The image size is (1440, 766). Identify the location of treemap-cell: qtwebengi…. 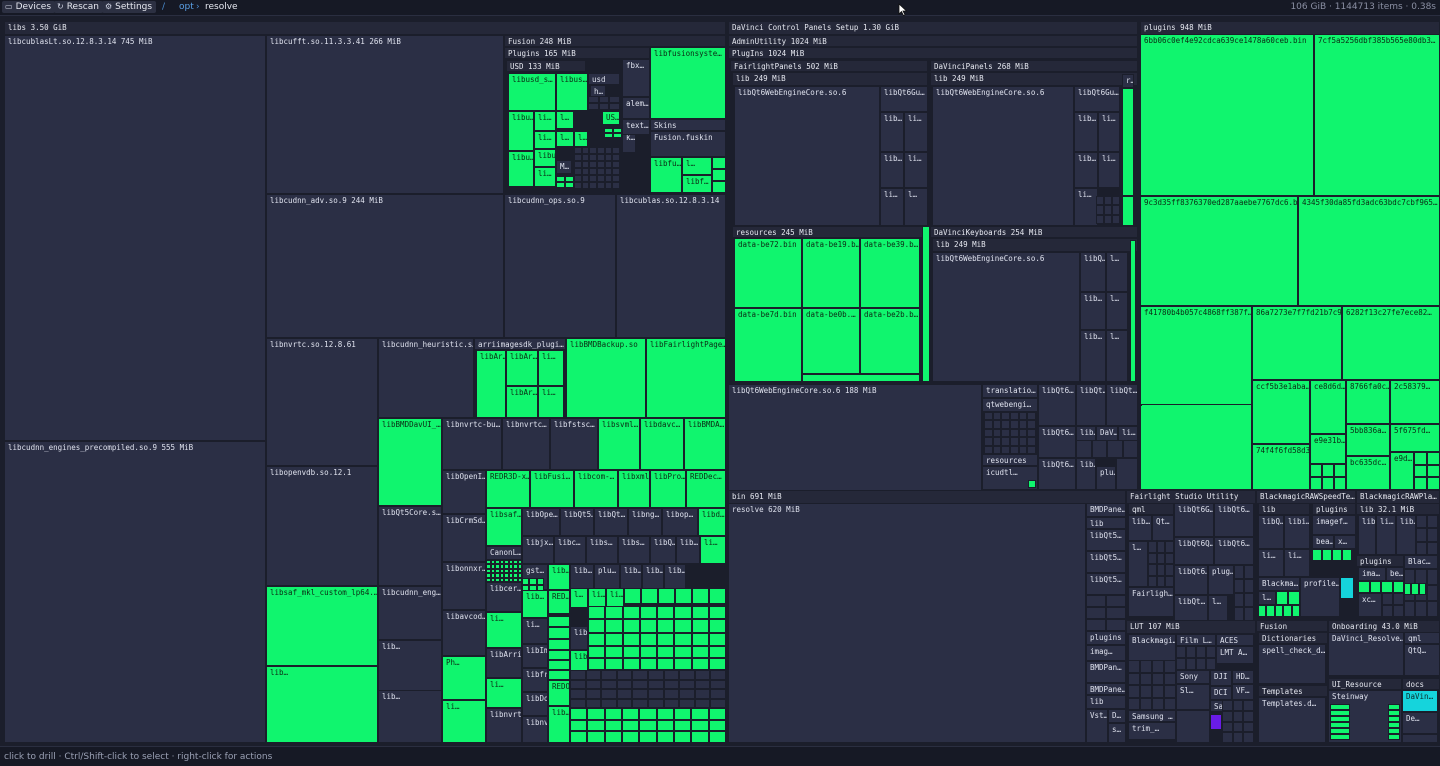
(1010, 405).